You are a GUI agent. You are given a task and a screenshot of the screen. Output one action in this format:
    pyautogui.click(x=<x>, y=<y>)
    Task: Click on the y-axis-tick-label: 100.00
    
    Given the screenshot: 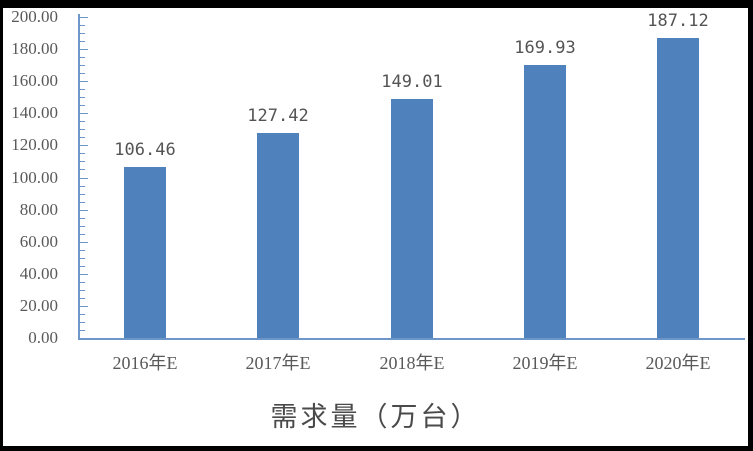 What is the action you would take?
    pyautogui.click(x=34, y=177)
    